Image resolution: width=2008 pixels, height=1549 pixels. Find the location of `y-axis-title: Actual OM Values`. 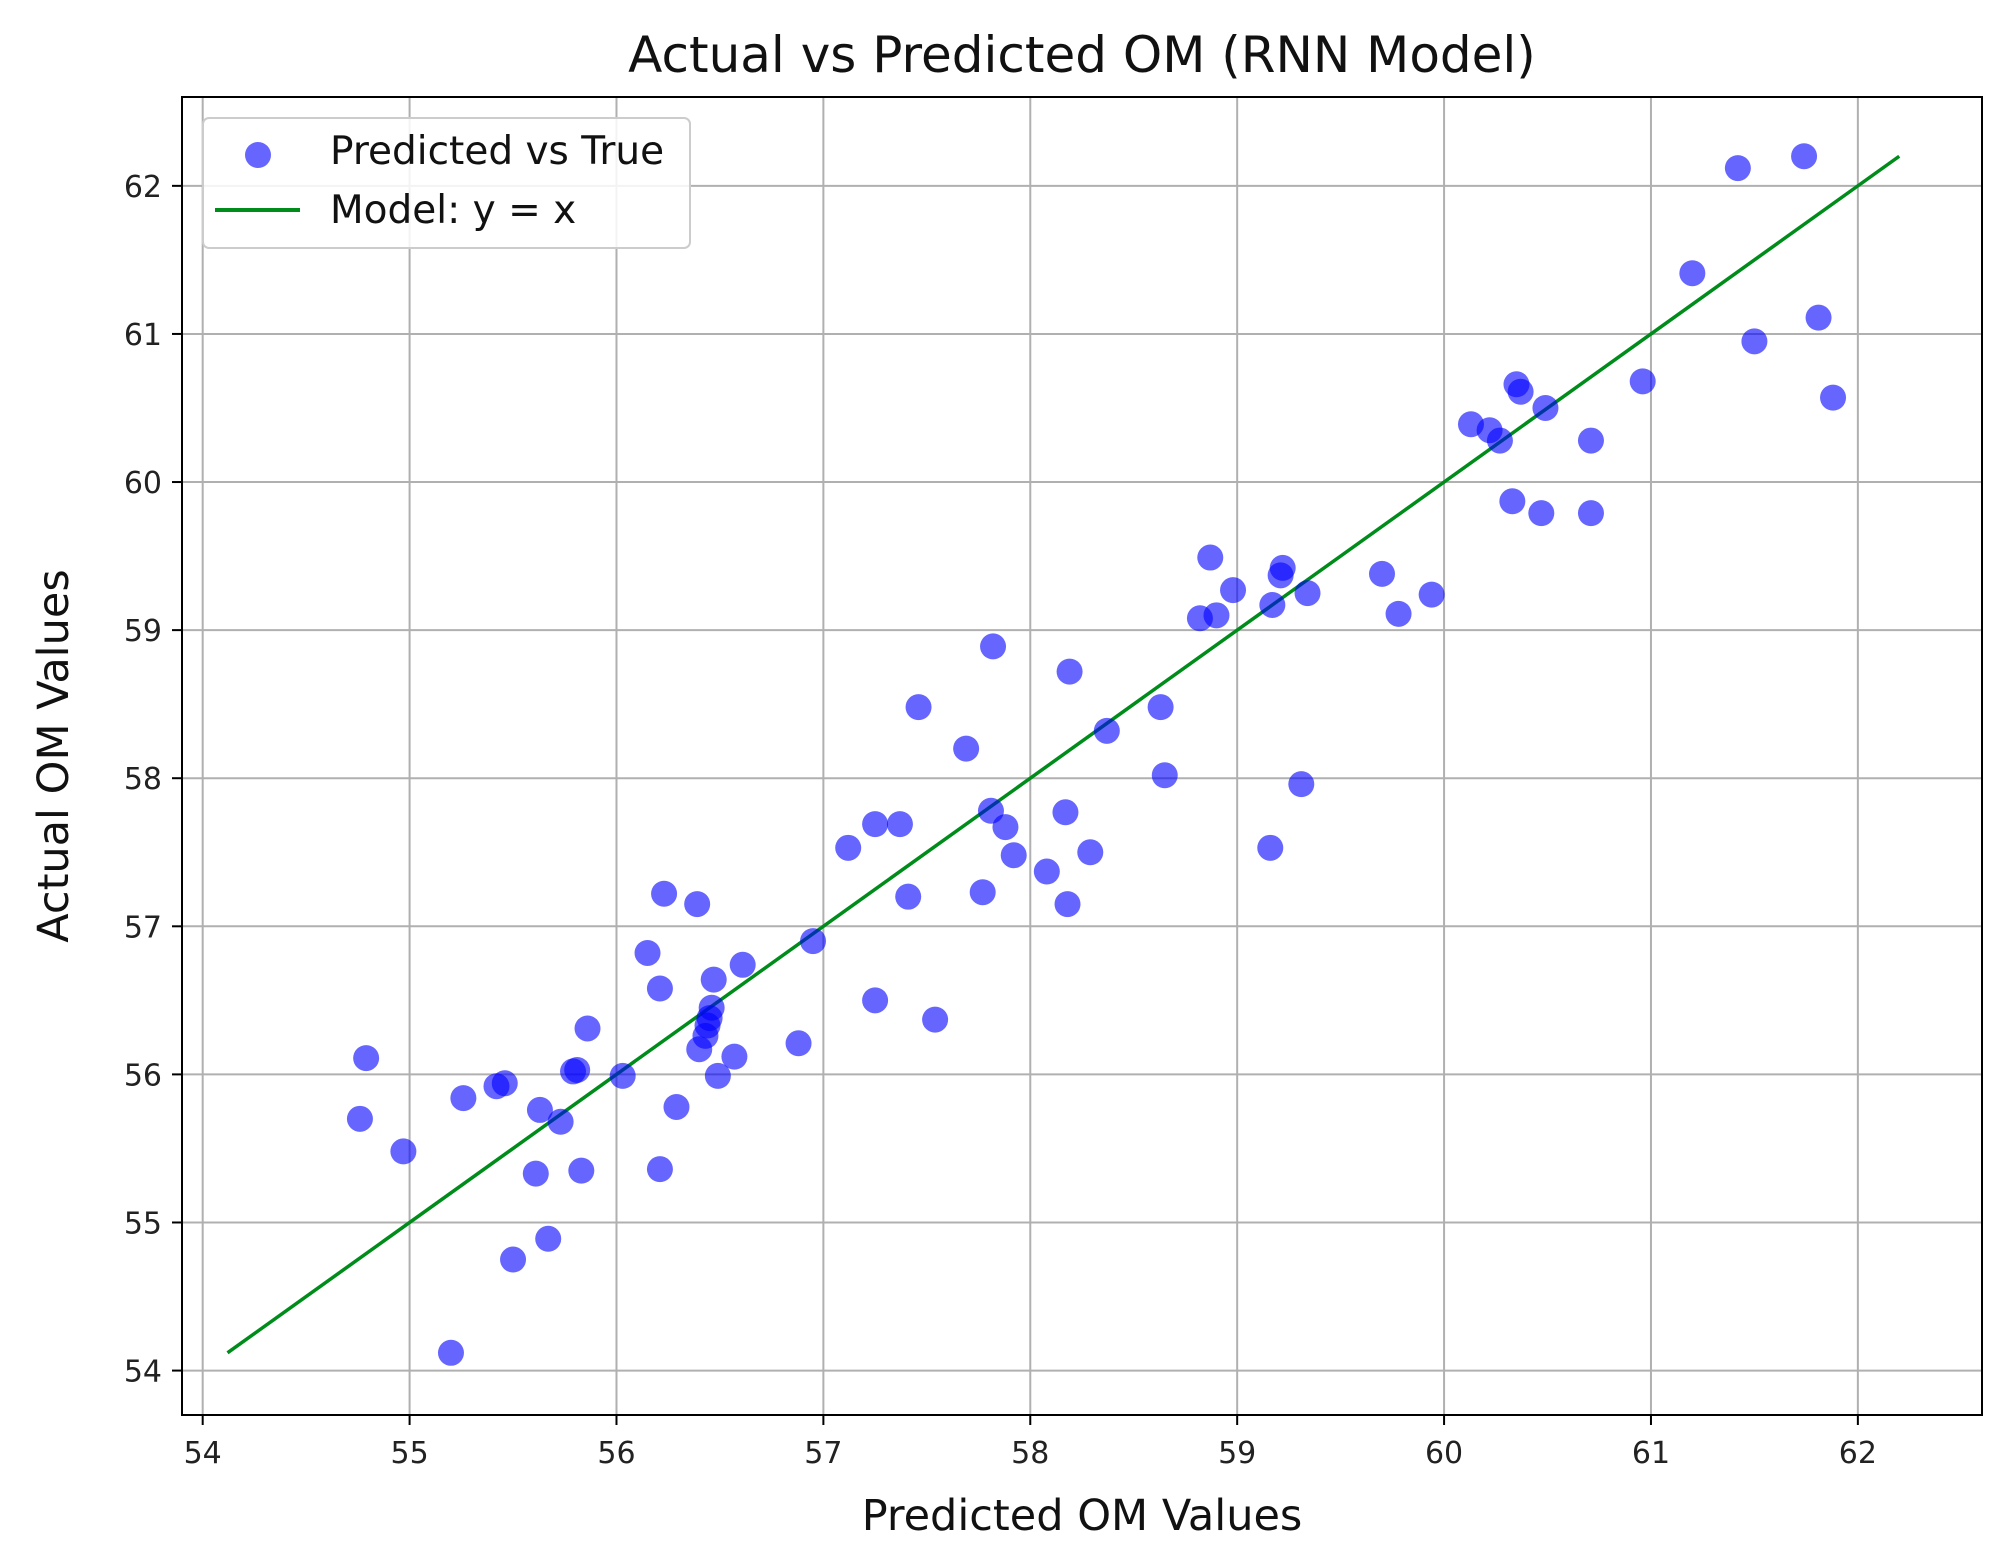

y-axis-title: Actual OM Values is located at coordinates (54, 755).